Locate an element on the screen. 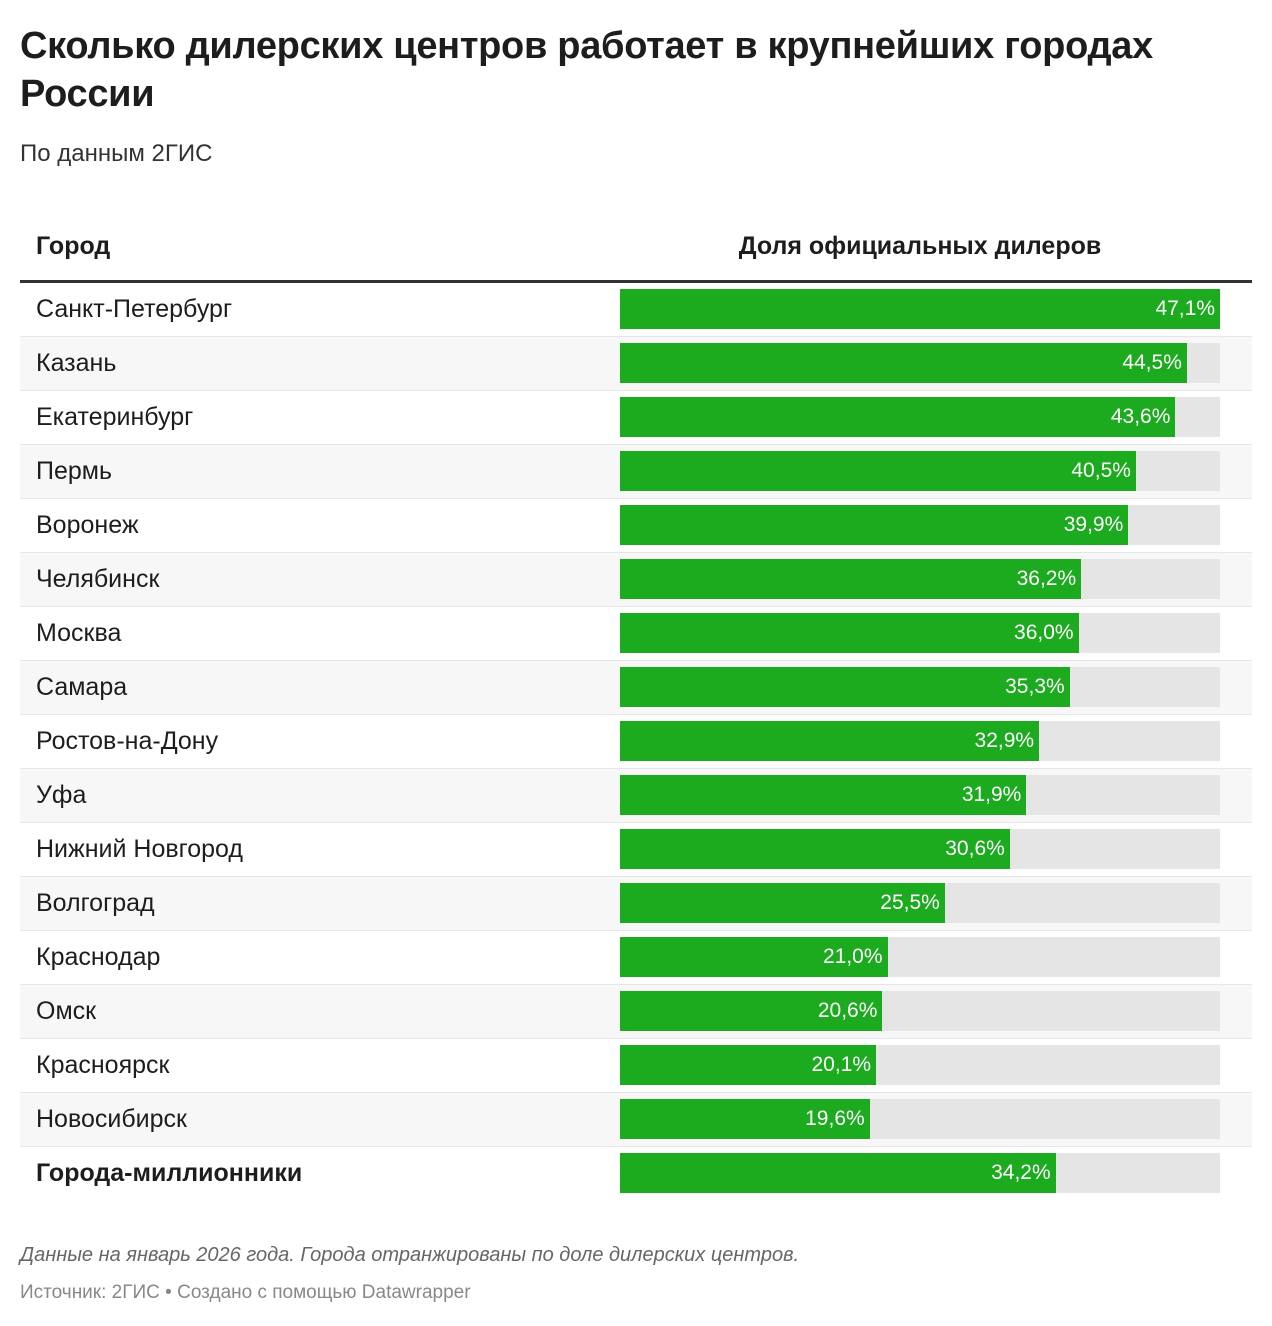 The width and height of the screenshot is (1272, 1326). table-row-total: Города-миллионники 34,2% is located at coordinates (636, 1173).